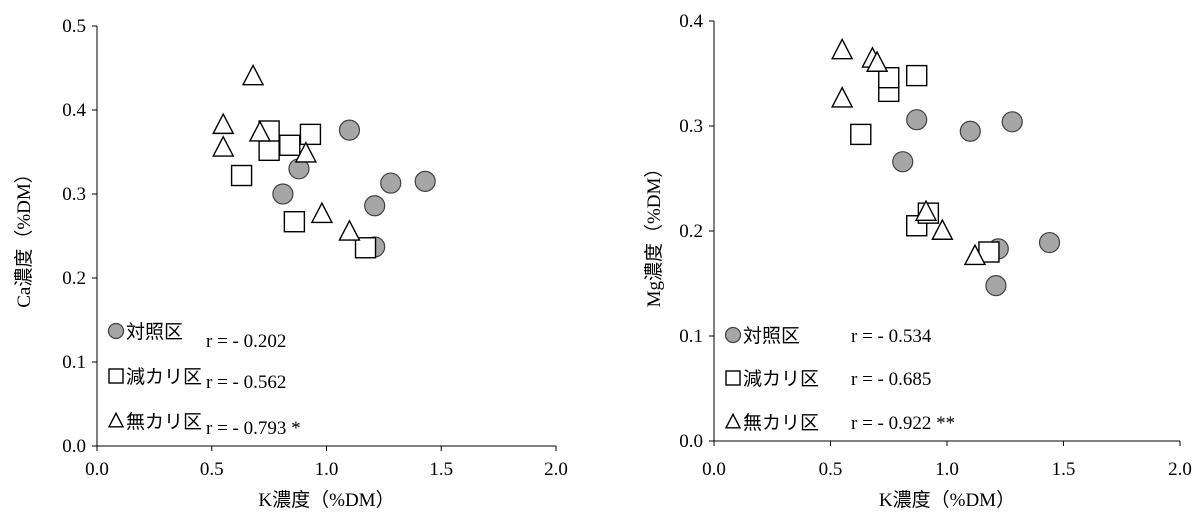  What do you see at coordinates (925, 163) in the screenshot?
I see `series-square` at bounding box center [925, 163].